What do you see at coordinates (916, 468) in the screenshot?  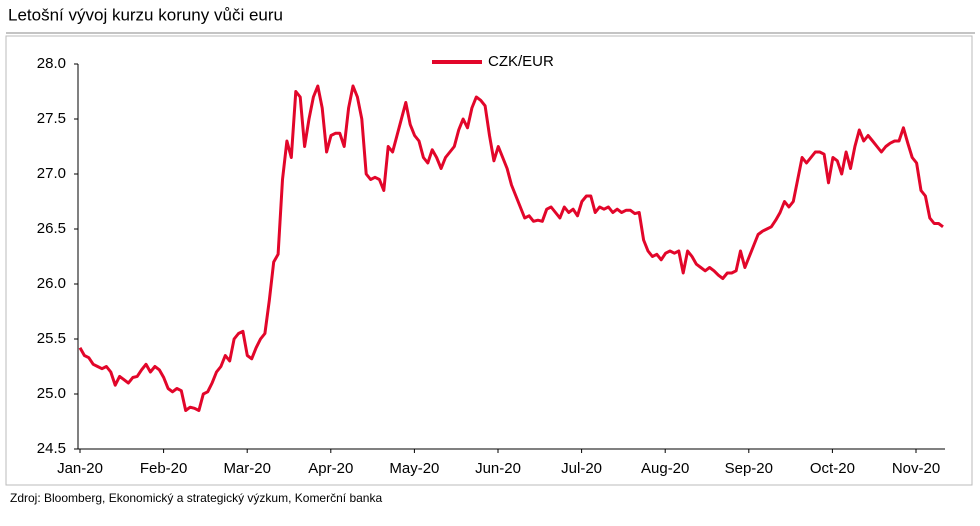 I see `x-tick-label: Nov-20` at bounding box center [916, 468].